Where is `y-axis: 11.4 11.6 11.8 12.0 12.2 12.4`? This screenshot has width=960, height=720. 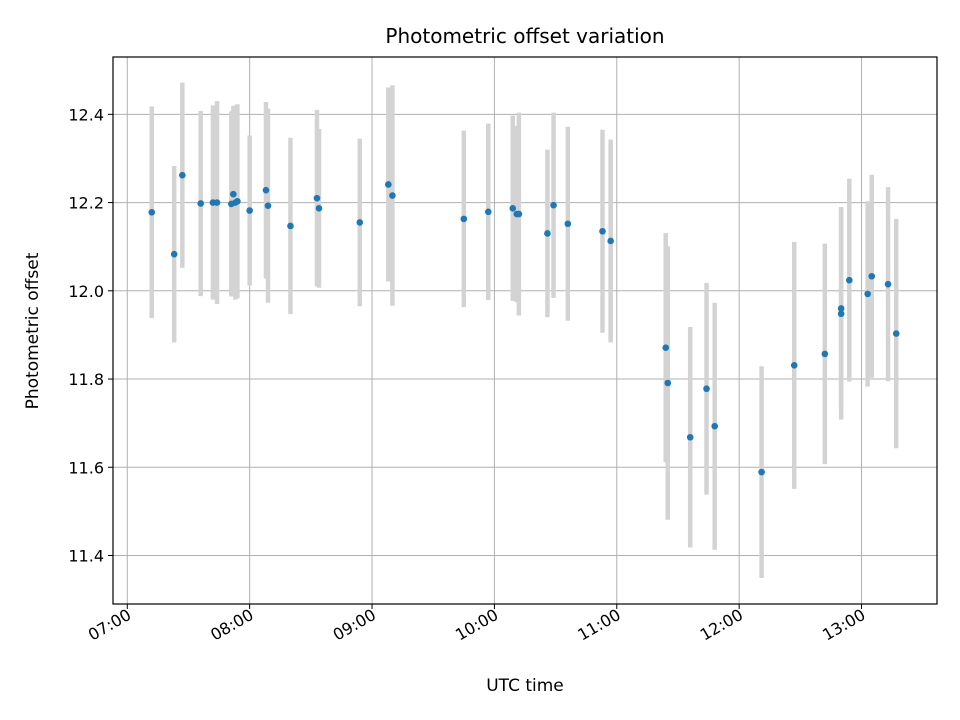
y-axis: 11.4 11.6 11.8 12.0 12.2 12.4 is located at coordinates (90, 335).